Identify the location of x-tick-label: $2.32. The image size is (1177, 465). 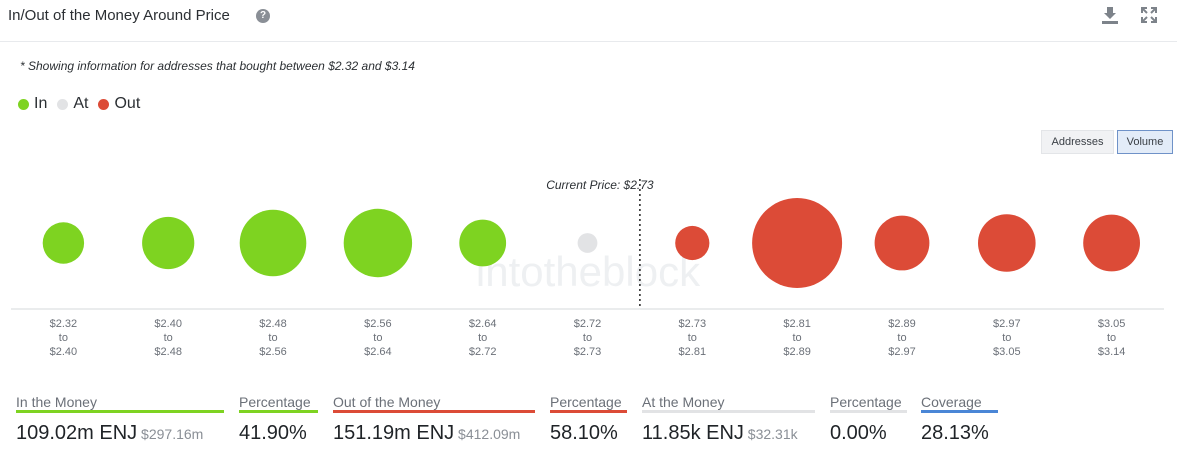
(64, 324).